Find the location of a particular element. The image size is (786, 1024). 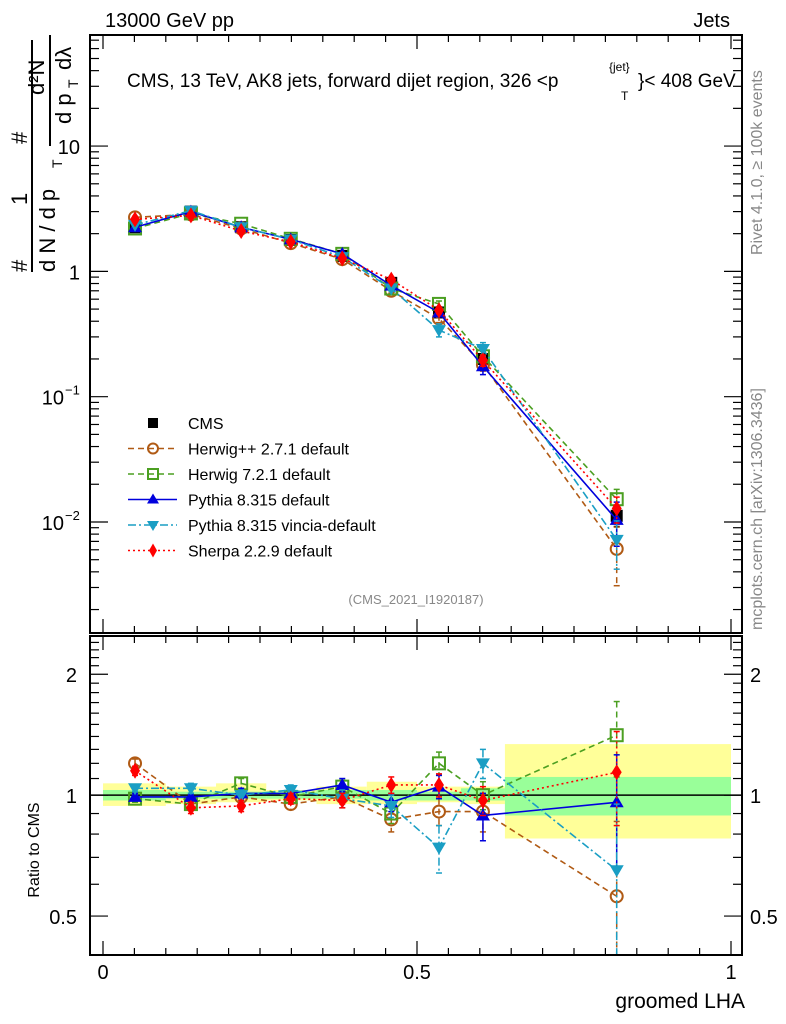

ratio-y-tick-label-right: 0.5 is located at coordinates (764, 918).